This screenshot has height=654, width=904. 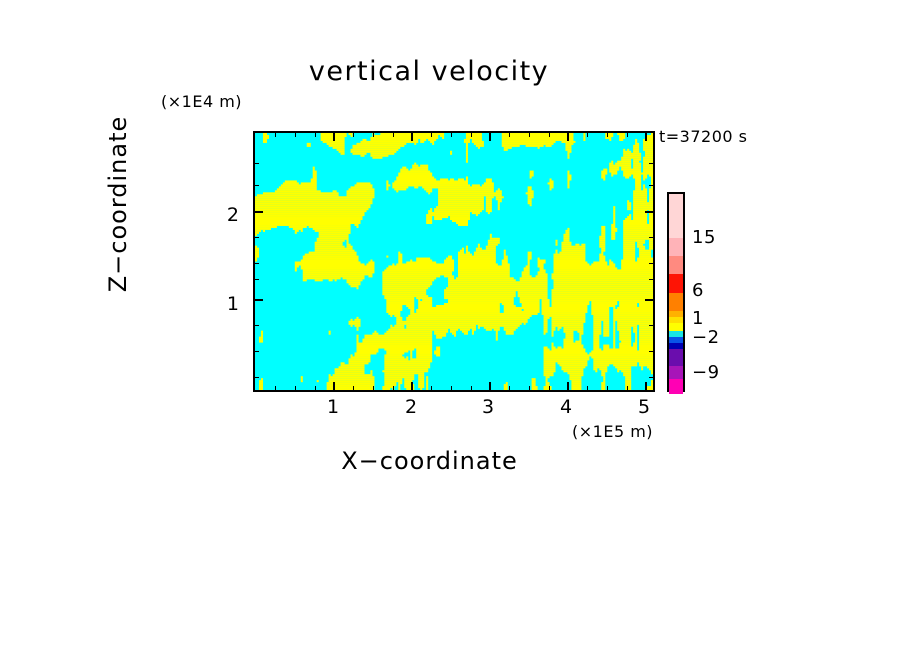 What do you see at coordinates (704, 237) in the screenshot?
I see `colorbar-tick-label: 15` at bounding box center [704, 237].